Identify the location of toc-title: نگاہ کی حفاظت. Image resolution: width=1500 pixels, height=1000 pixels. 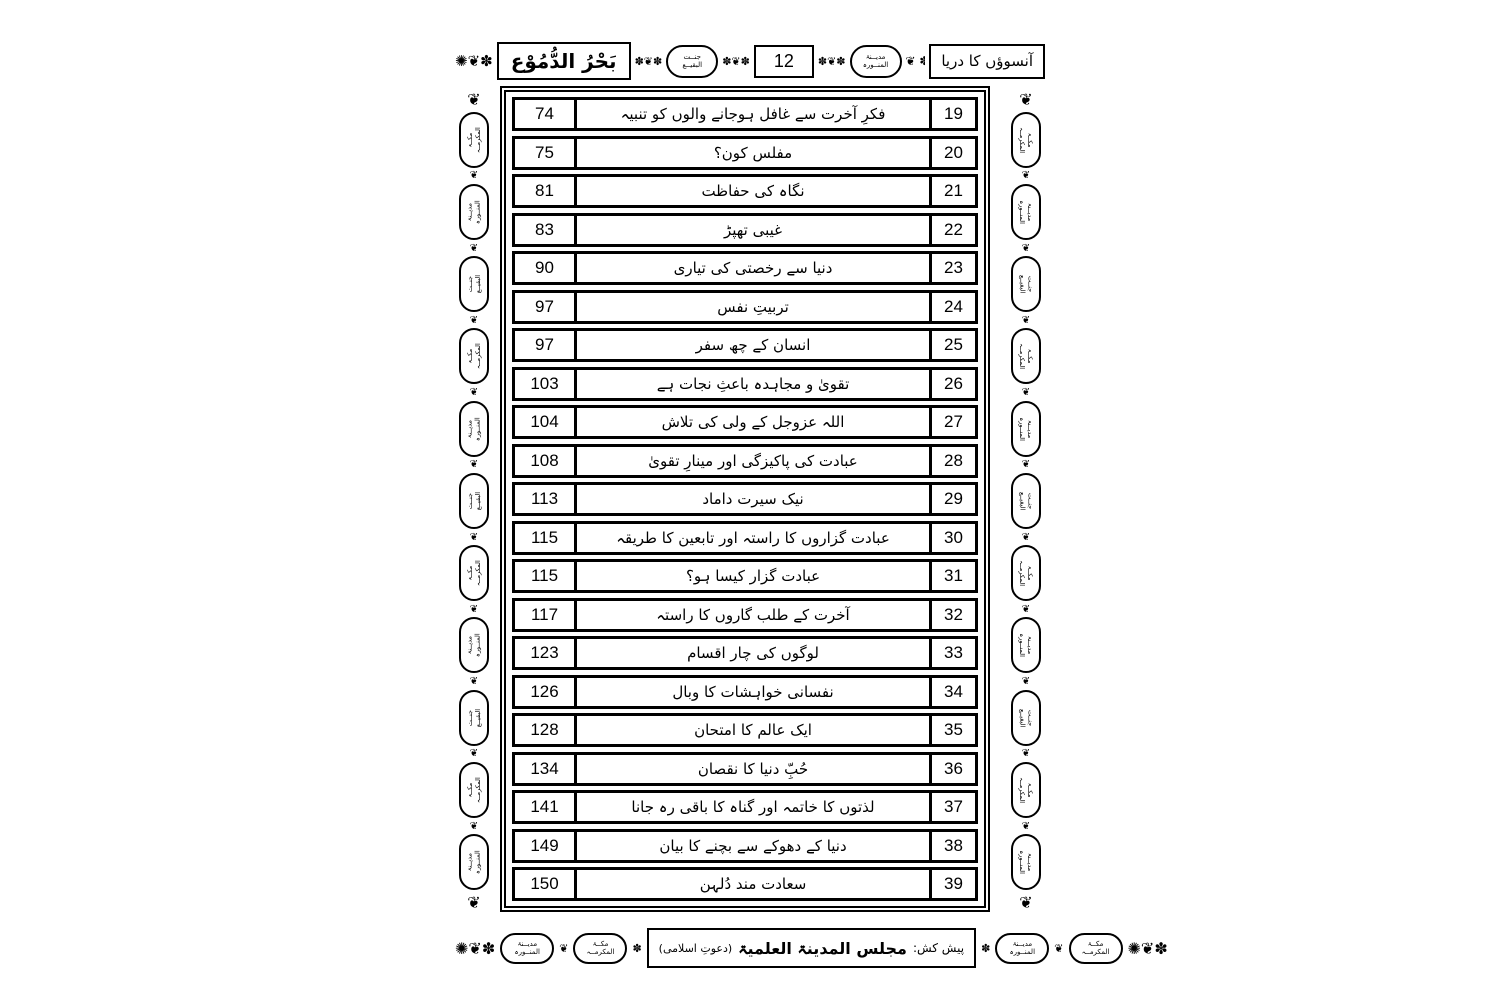
(753, 191).